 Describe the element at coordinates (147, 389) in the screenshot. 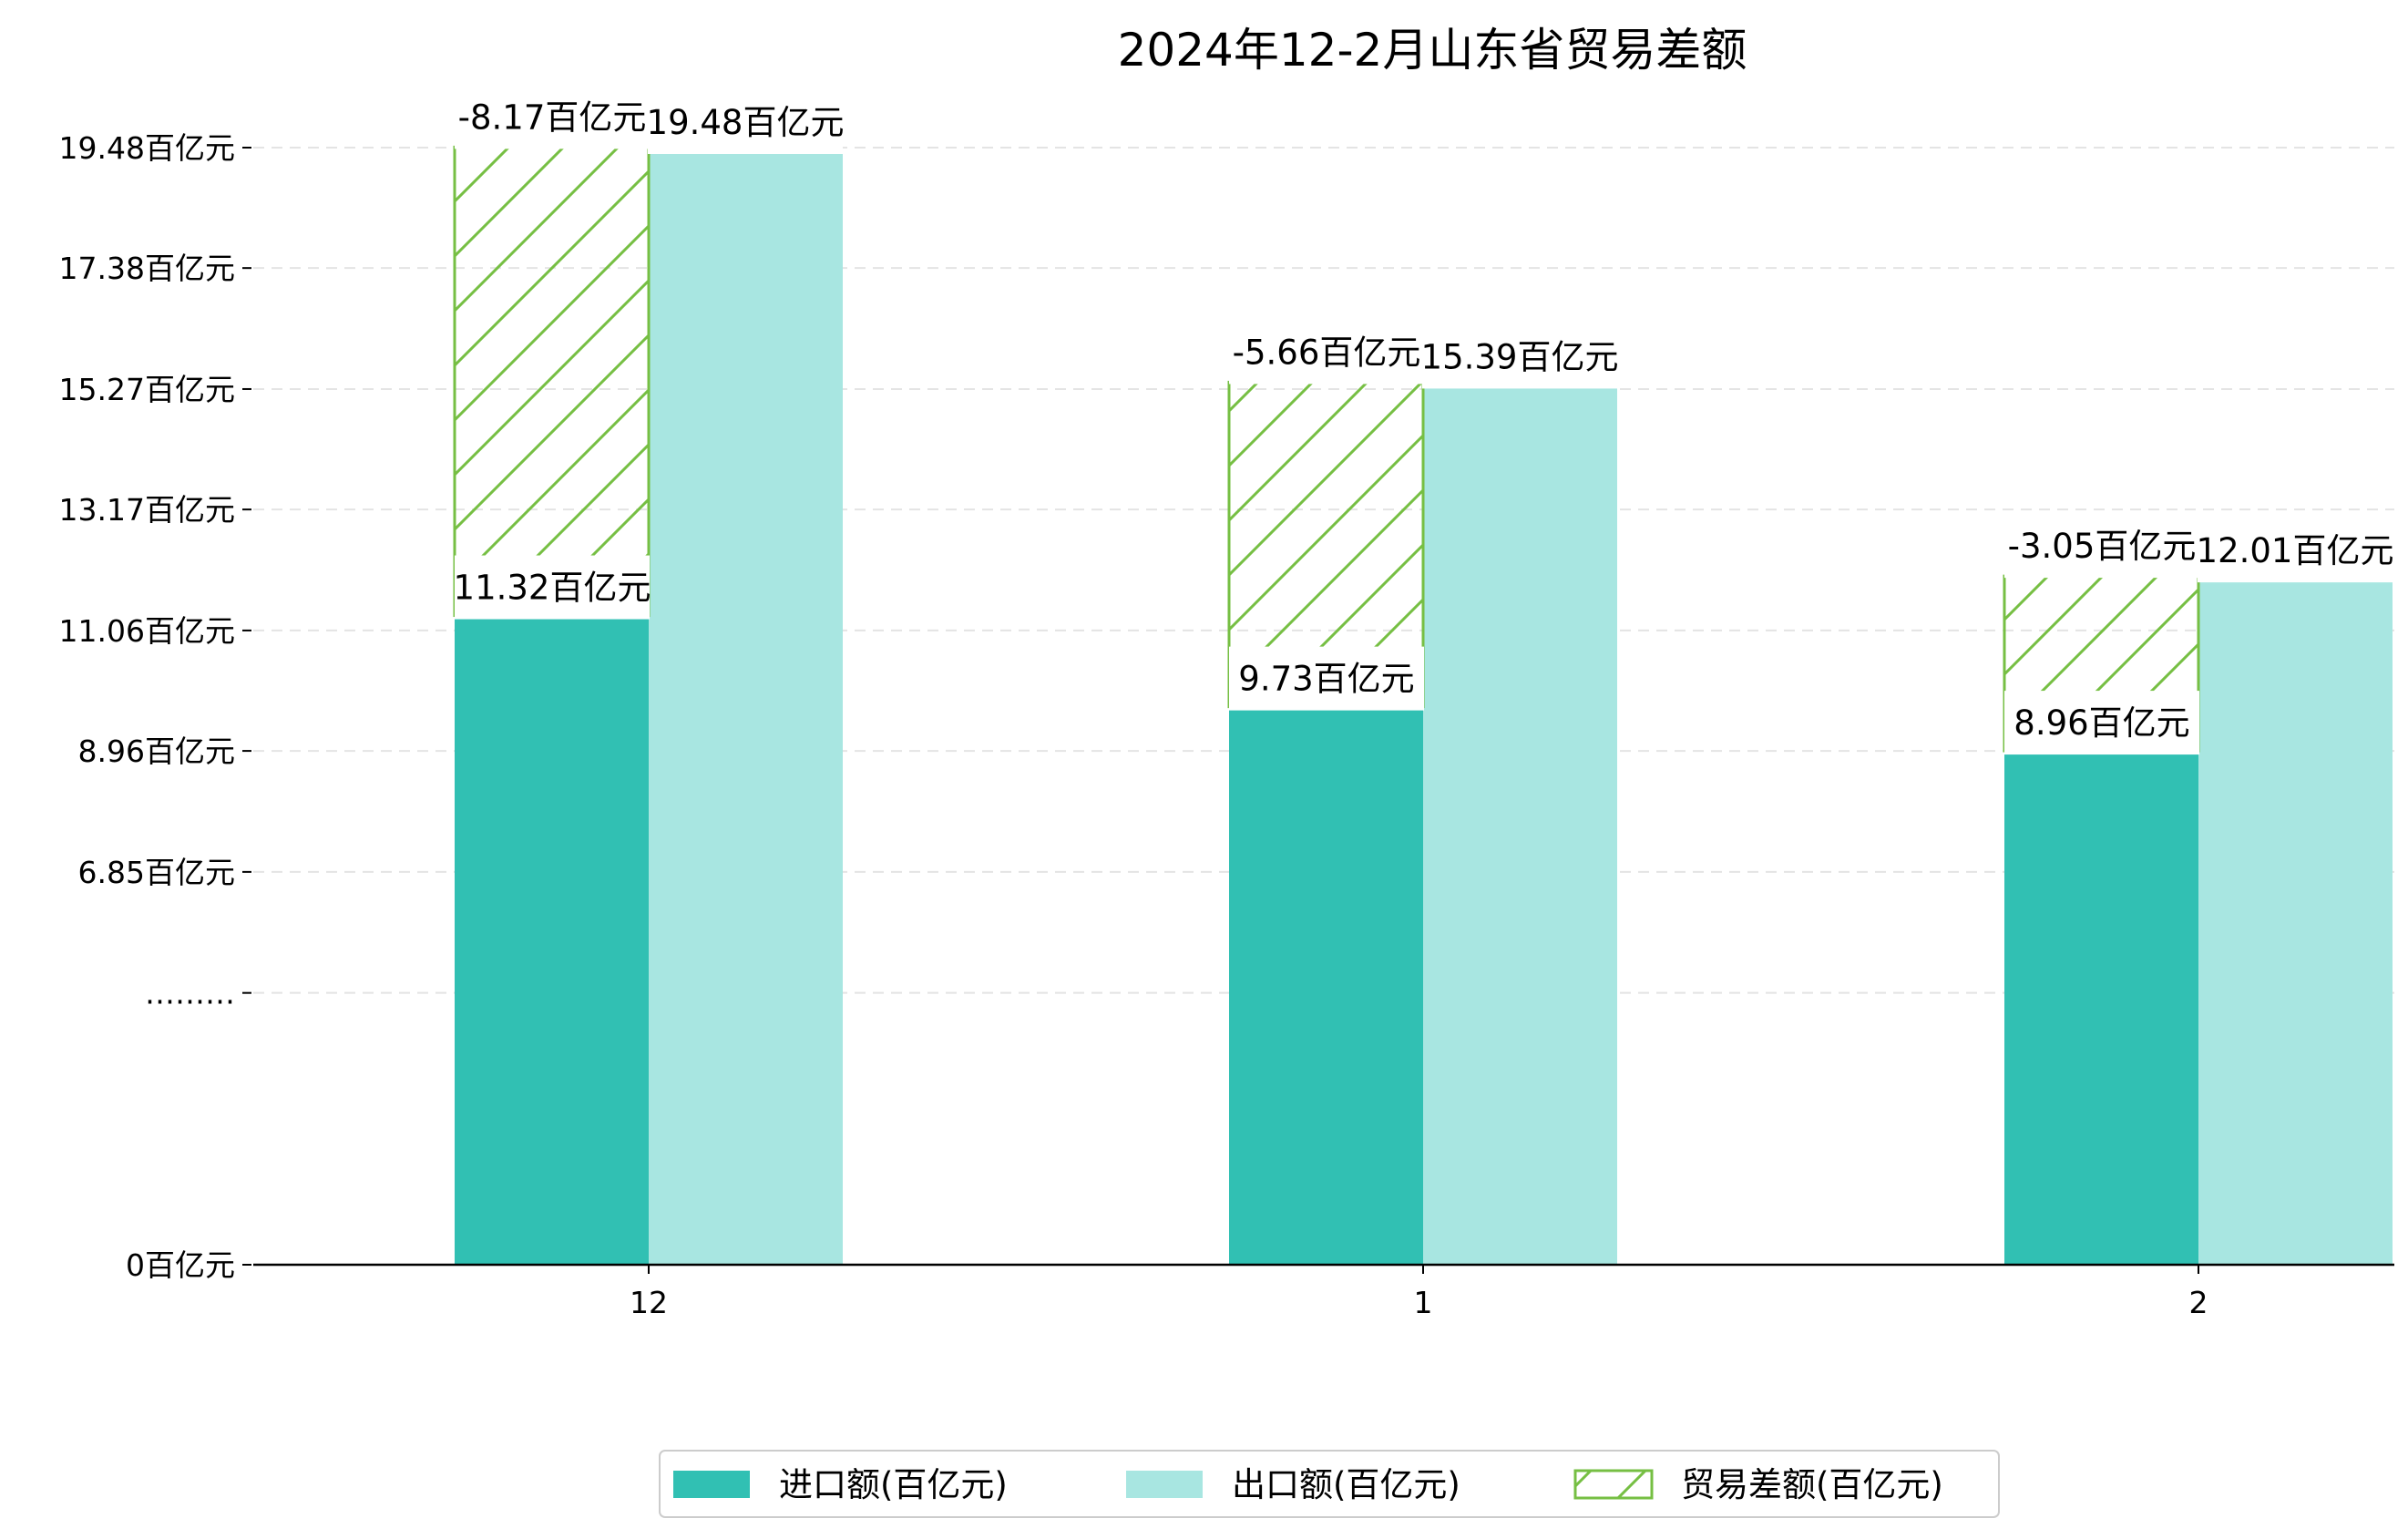

I see `y-tick-label: 15.27百亿元` at that location.